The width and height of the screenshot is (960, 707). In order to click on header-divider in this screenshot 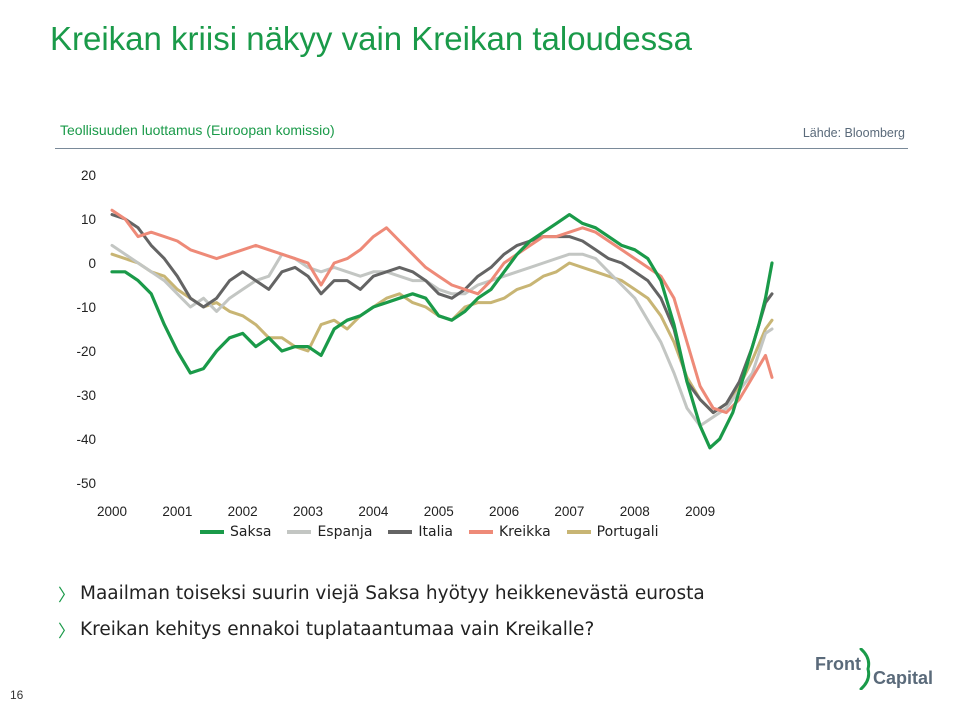, I will do `click(481, 148)`.